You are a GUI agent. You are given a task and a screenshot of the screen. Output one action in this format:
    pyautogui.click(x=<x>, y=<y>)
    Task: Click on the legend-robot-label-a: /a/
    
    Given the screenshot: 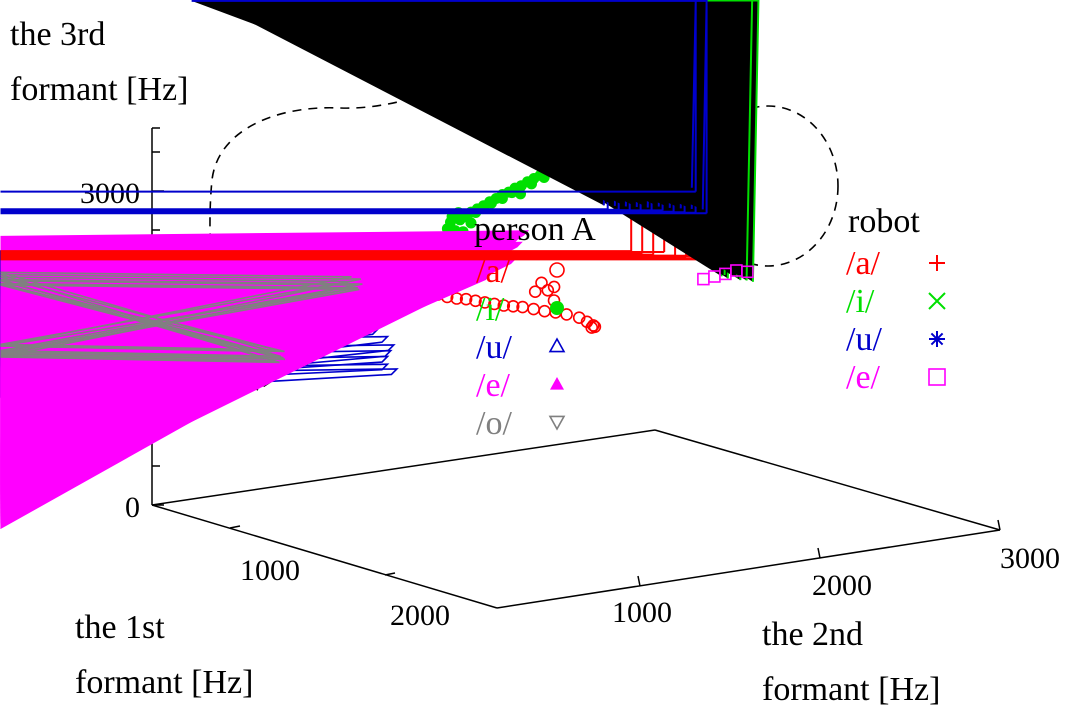 What is the action you would take?
    pyautogui.click(x=863, y=263)
    